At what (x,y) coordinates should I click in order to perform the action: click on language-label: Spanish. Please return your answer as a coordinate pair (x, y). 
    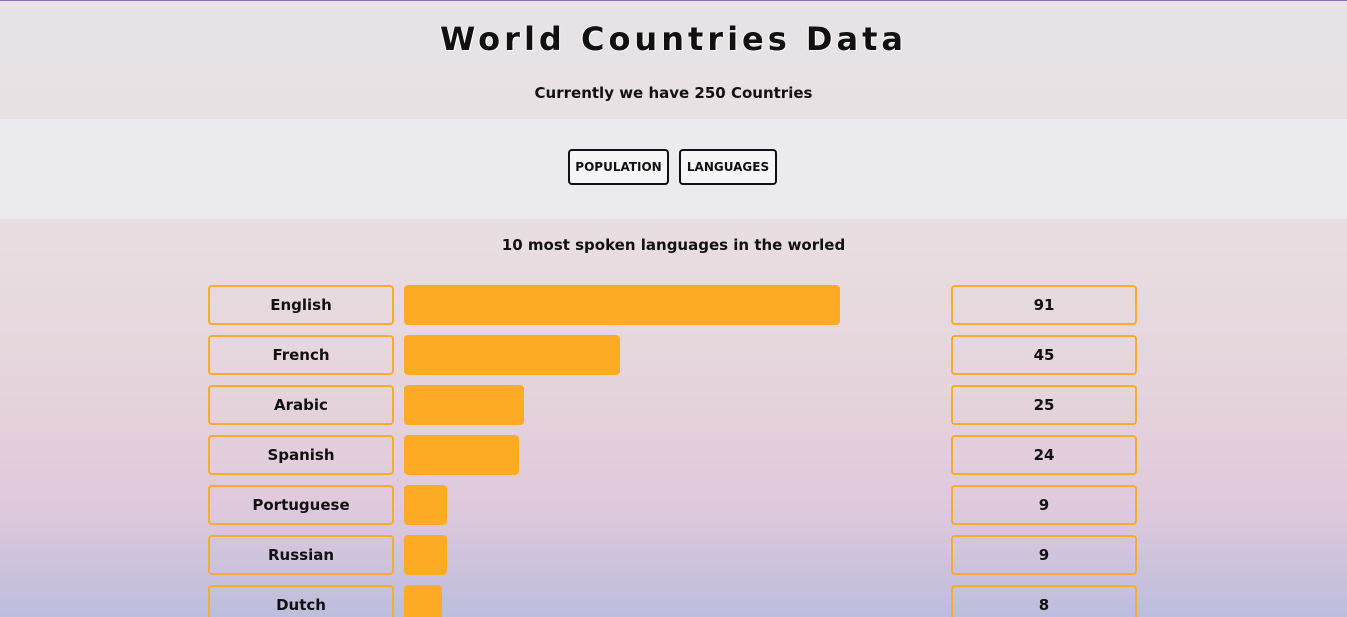
    Looking at the image, I should click on (301, 455).